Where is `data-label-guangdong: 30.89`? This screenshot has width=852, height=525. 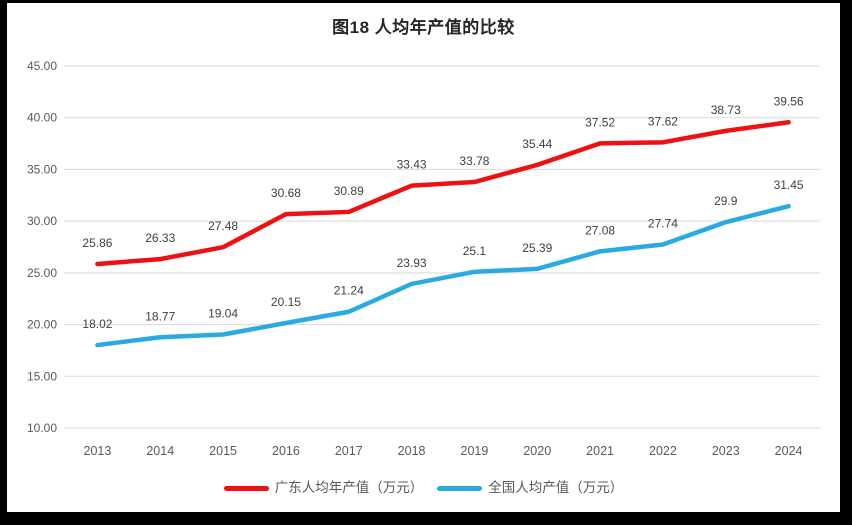
data-label-guangdong: 30.89 is located at coordinates (349, 191).